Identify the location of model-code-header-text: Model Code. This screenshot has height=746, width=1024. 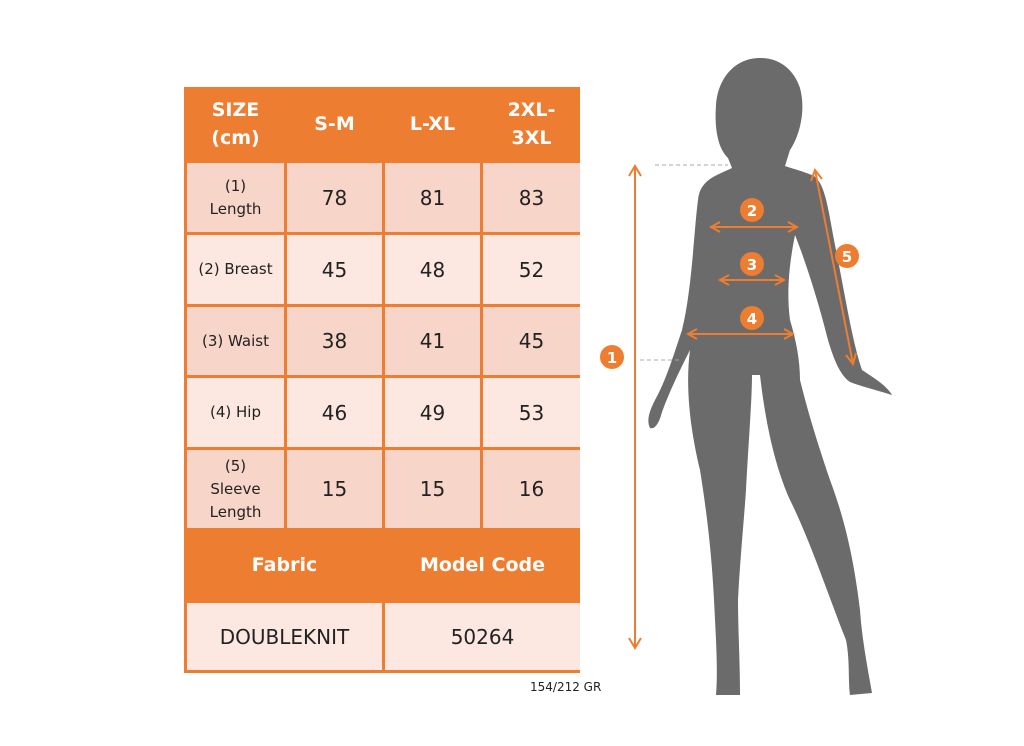
(482, 564).